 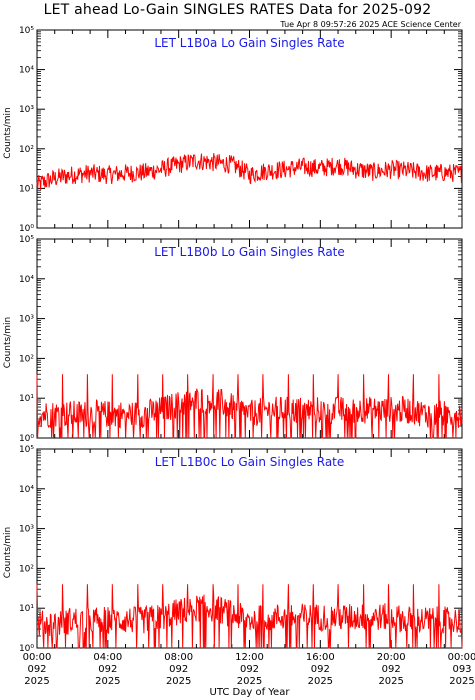 I want to click on x-tick-time: 08:00, so click(x=178, y=657).